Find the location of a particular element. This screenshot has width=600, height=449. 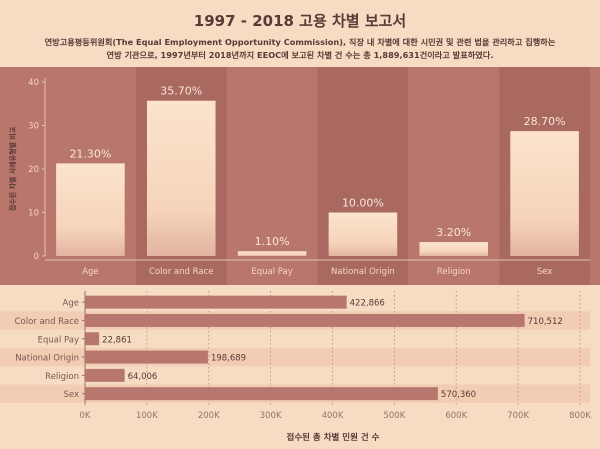

hbar-age is located at coordinates (216, 302).